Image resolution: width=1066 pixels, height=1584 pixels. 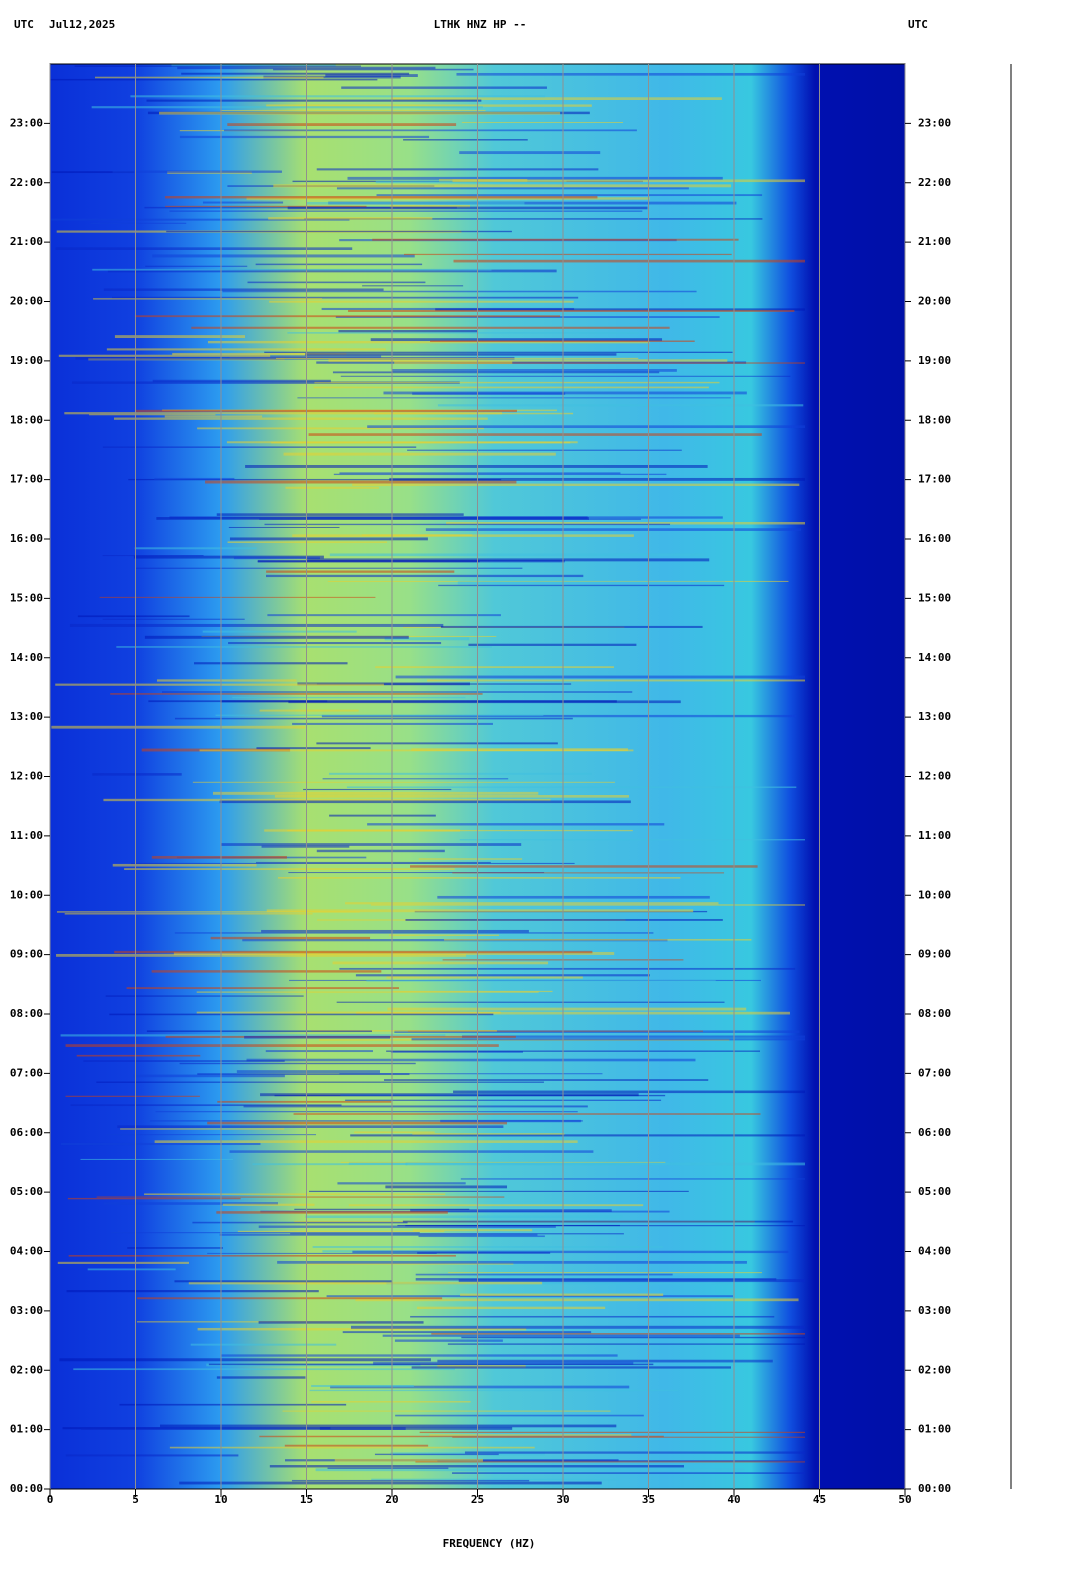 I want to click on y-tick-label: 08:00, so click(x=26, y=1013).